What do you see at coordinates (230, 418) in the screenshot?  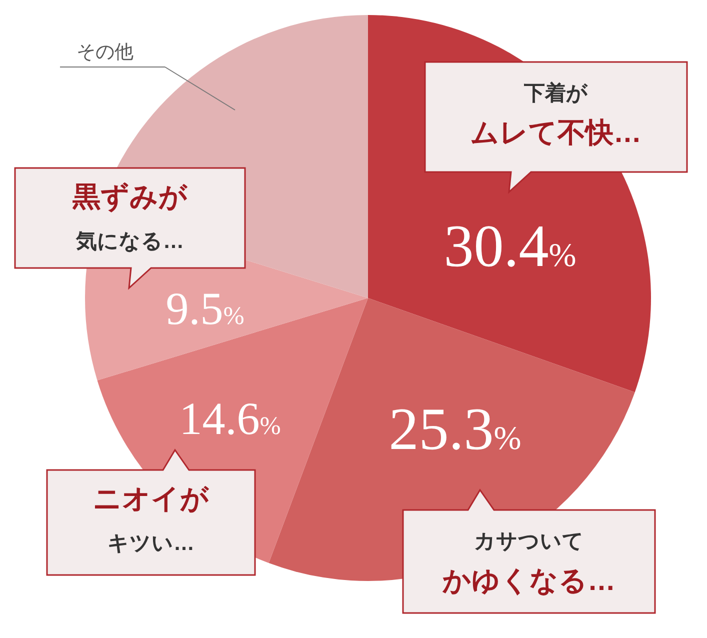 I see `data-label: 14.6%` at bounding box center [230, 418].